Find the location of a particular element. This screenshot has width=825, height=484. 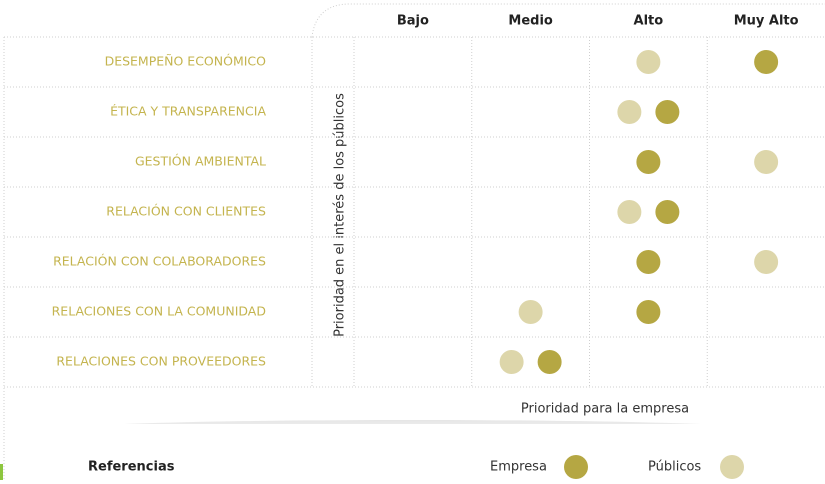

row-label: GESTIÓN AMBIENTAL is located at coordinates (200, 161).